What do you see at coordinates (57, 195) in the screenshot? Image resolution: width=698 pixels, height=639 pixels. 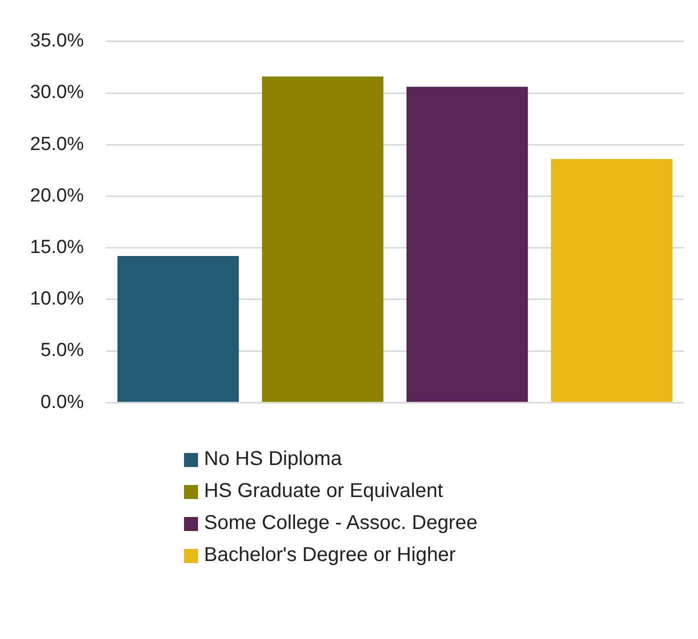 I see `y-tick-label: 20.0%` at bounding box center [57, 195].